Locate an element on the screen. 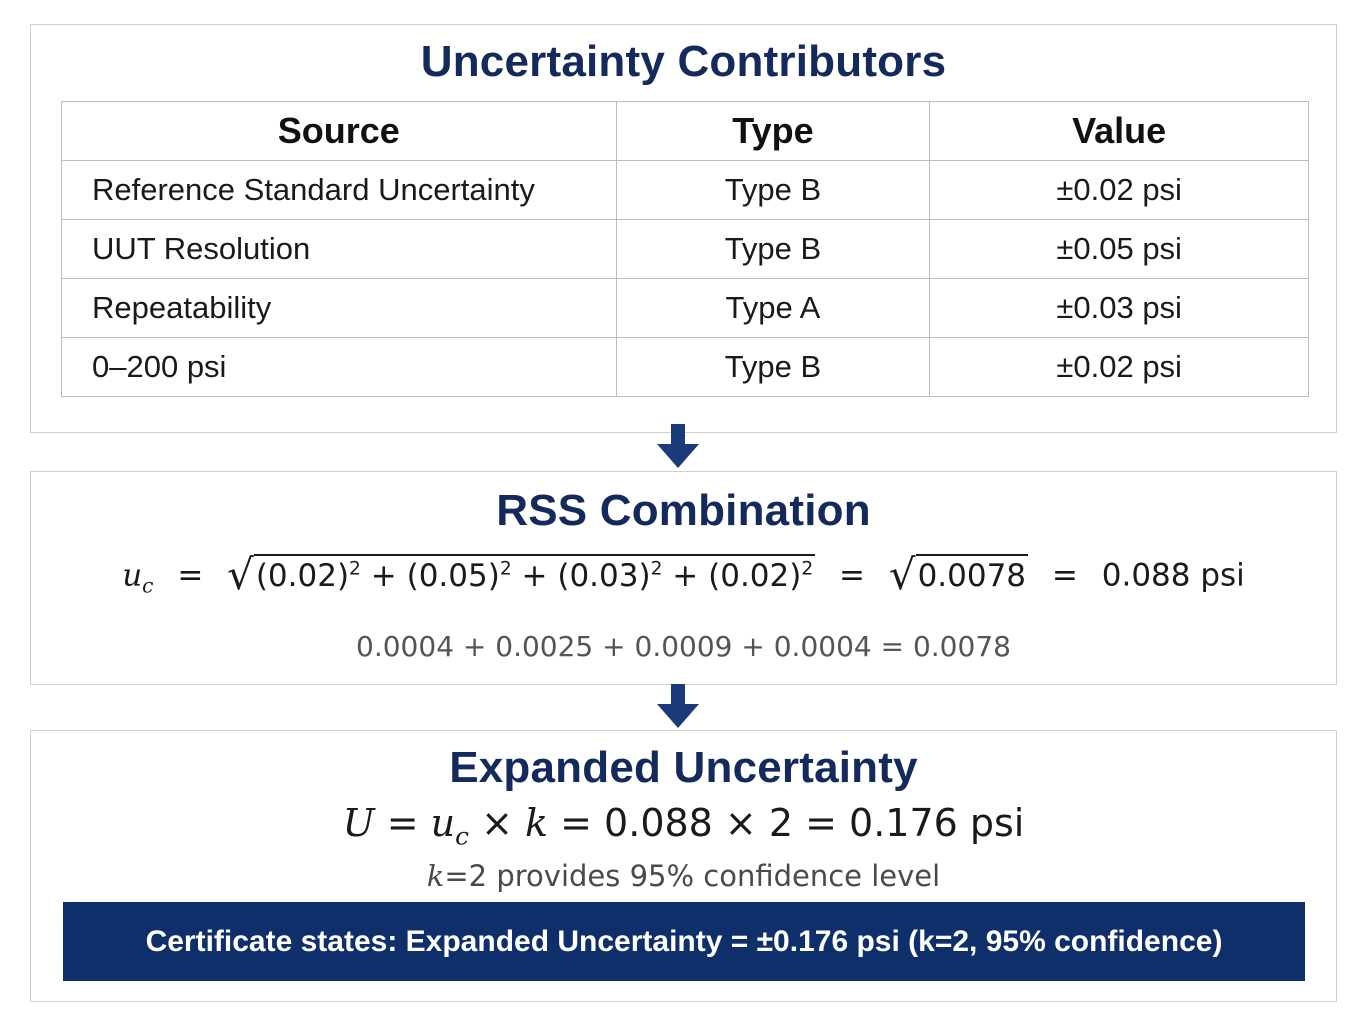 This screenshot has width=1365, height=1024. contributors-title: Uncertainty Contributors is located at coordinates (683, 61).